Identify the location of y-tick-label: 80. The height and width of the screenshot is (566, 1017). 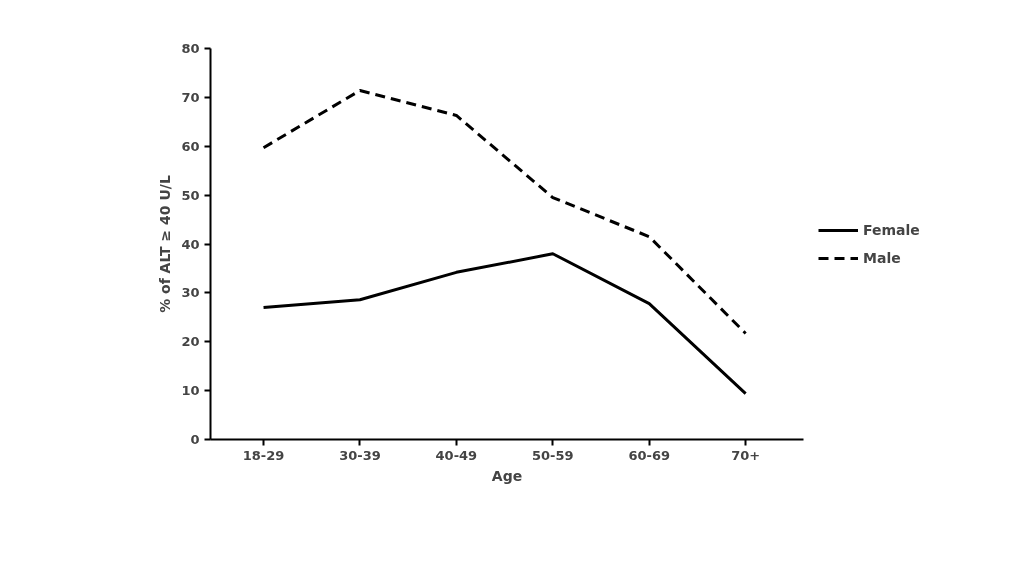
(190, 48).